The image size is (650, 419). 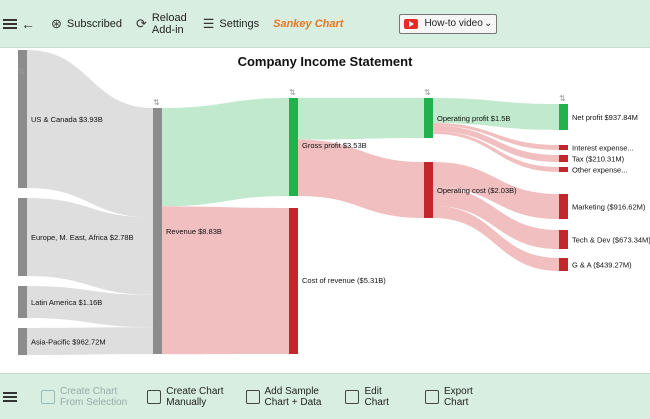 What do you see at coordinates (66, 302) in the screenshot?
I see `label-la: Latin America $1.16B` at bounding box center [66, 302].